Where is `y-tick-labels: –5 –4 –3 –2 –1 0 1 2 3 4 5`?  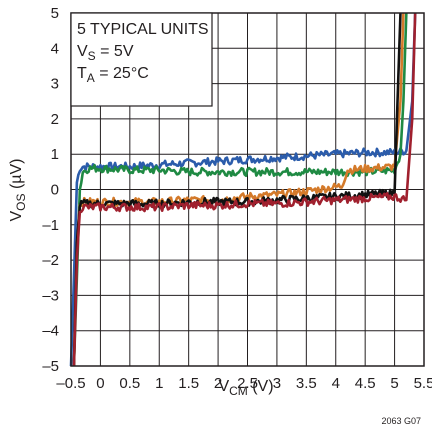
y-tick-labels: –5 –4 –3 –2 –1 0 1 2 3 4 5 is located at coordinates (50, 190).